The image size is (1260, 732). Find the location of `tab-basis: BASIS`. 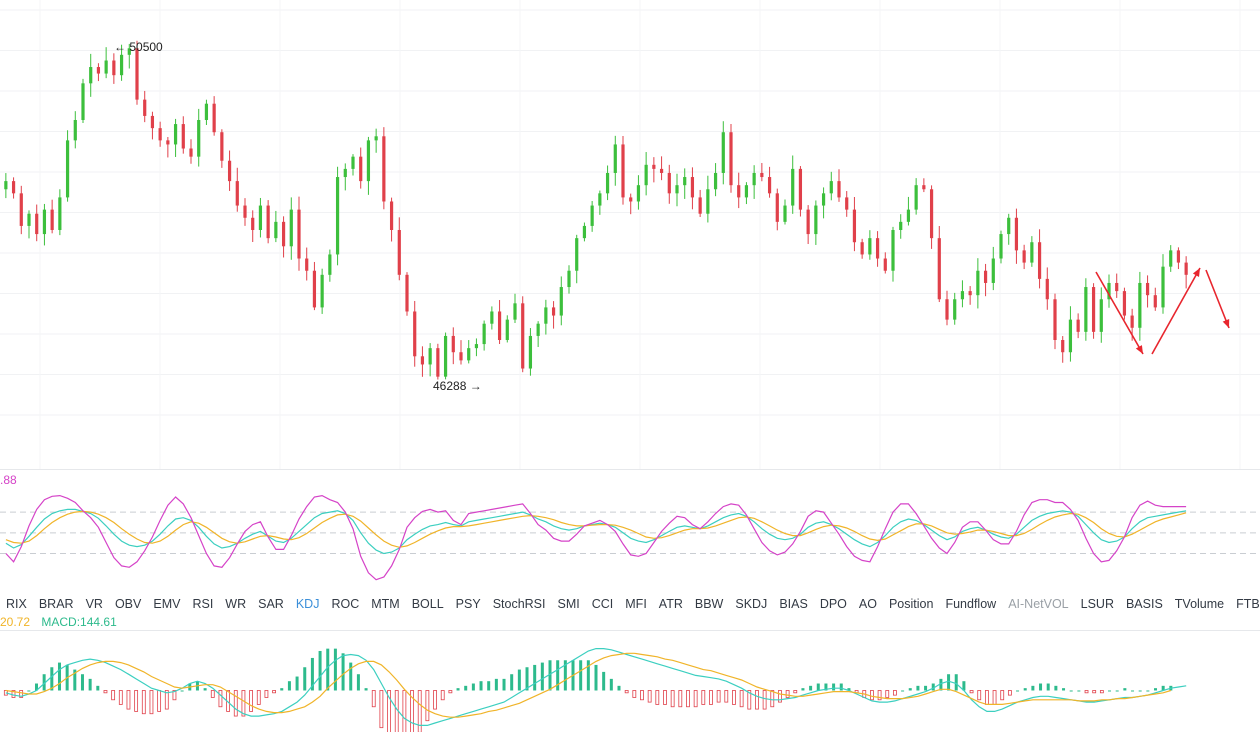

tab-basis: BASIS is located at coordinates (1144, 604).